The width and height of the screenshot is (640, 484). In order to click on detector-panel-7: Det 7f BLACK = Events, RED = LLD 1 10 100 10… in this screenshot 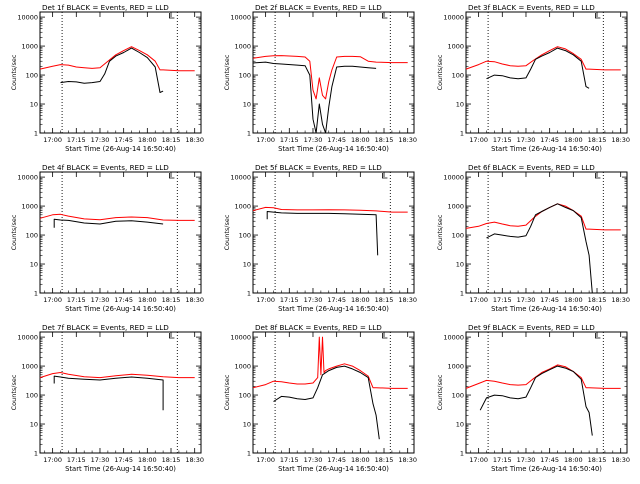, I will do `click(107, 398)`.